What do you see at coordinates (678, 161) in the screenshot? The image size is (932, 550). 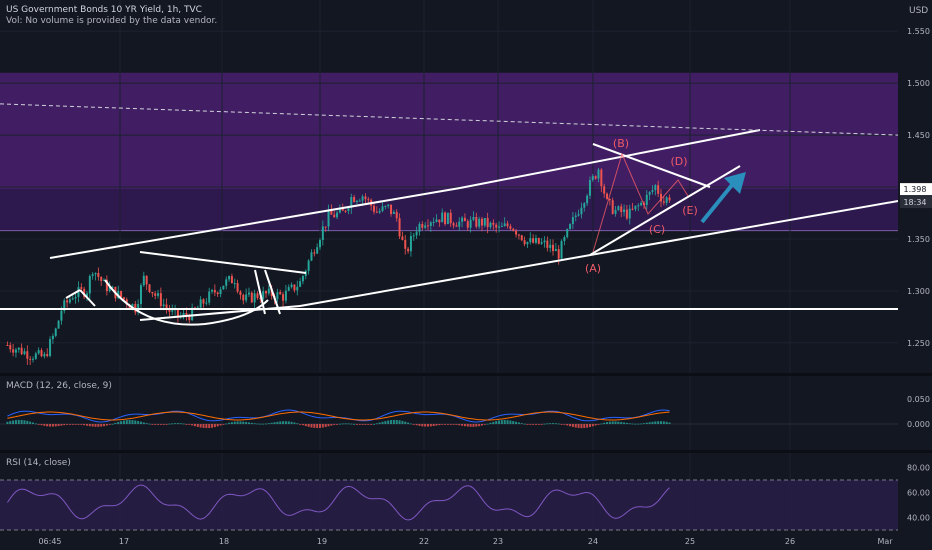 I see `wave-label-d: (D)` at bounding box center [678, 161].